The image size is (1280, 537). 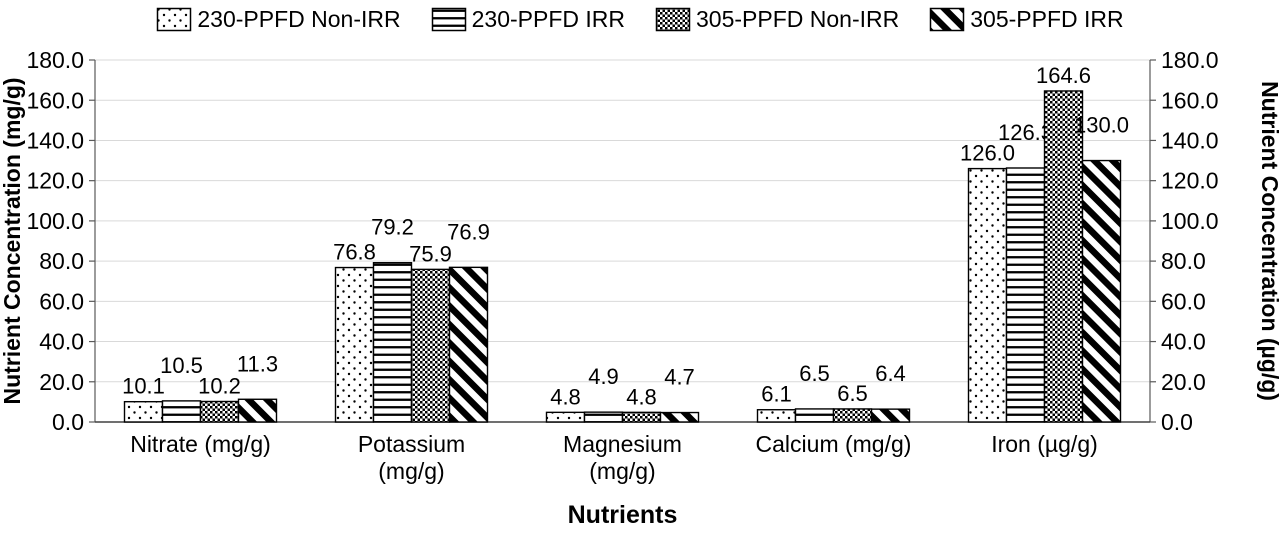 I want to click on legend-label: 230-PPFD IRR, so click(x=548, y=18).